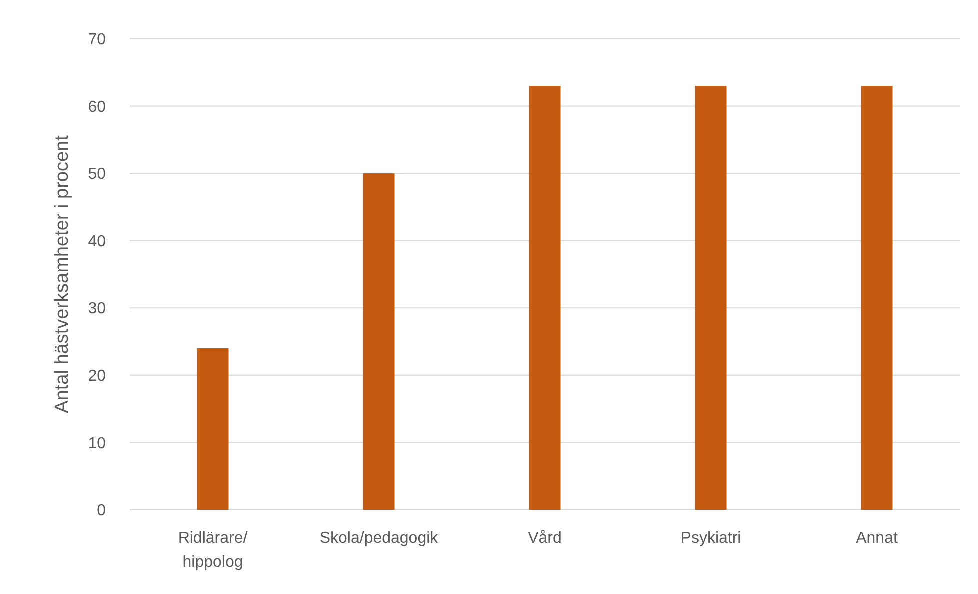  What do you see at coordinates (877, 538) in the screenshot?
I see `x-tick-label: Annat` at bounding box center [877, 538].